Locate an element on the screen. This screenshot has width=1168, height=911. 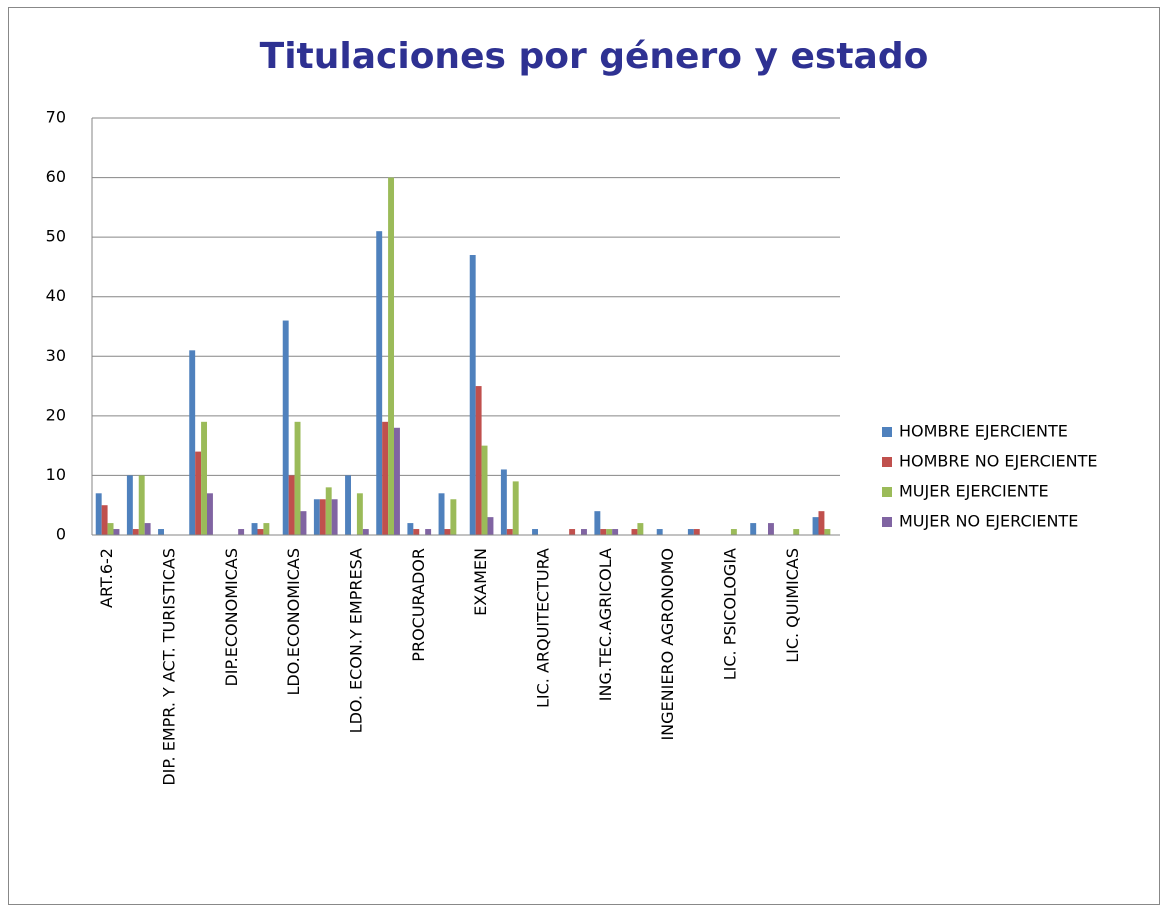
legend-label: MUJER EJERCIENTE is located at coordinates (974, 491).